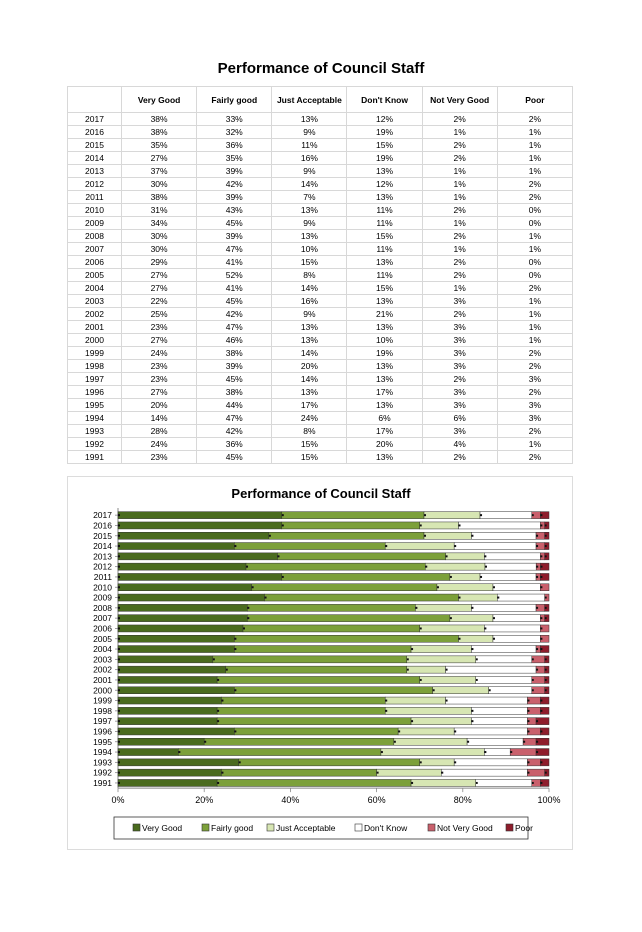 This screenshot has height=932, width=642. What do you see at coordinates (102, 680) in the screenshot?
I see `y-tick-label: 2001` at bounding box center [102, 680].